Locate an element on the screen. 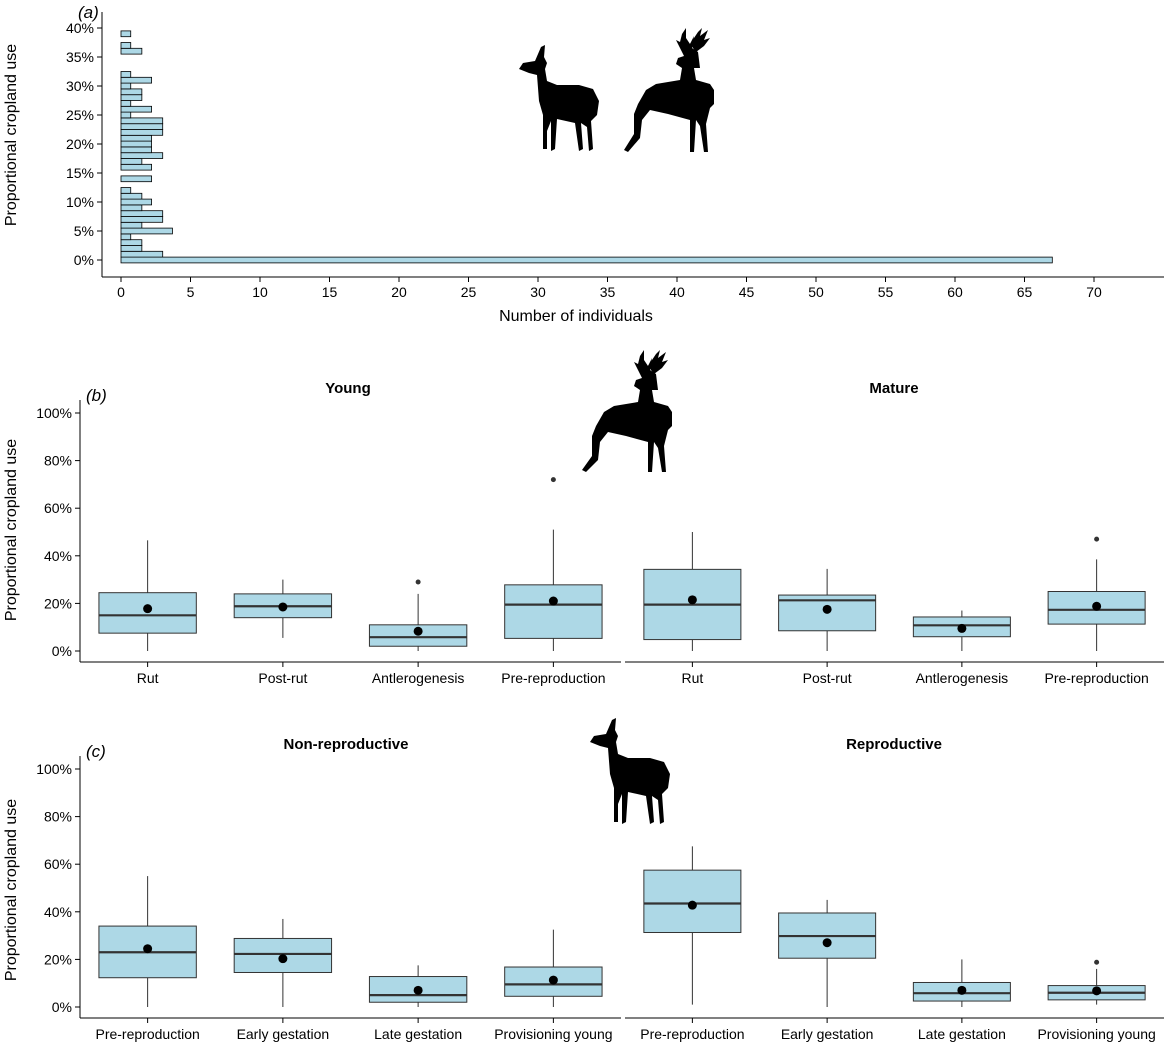 The image size is (1167, 1044). stag-silhouette-b is located at coordinates (627, 411).